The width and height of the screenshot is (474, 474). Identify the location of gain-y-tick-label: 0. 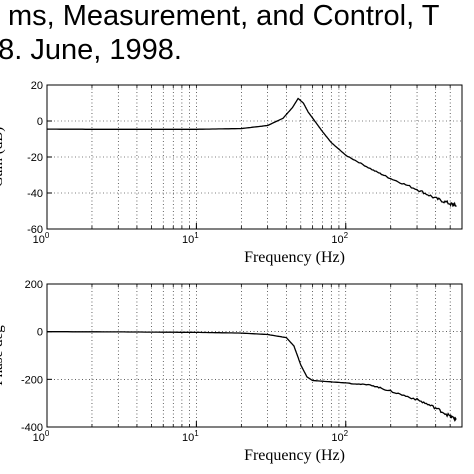
(40, 122).